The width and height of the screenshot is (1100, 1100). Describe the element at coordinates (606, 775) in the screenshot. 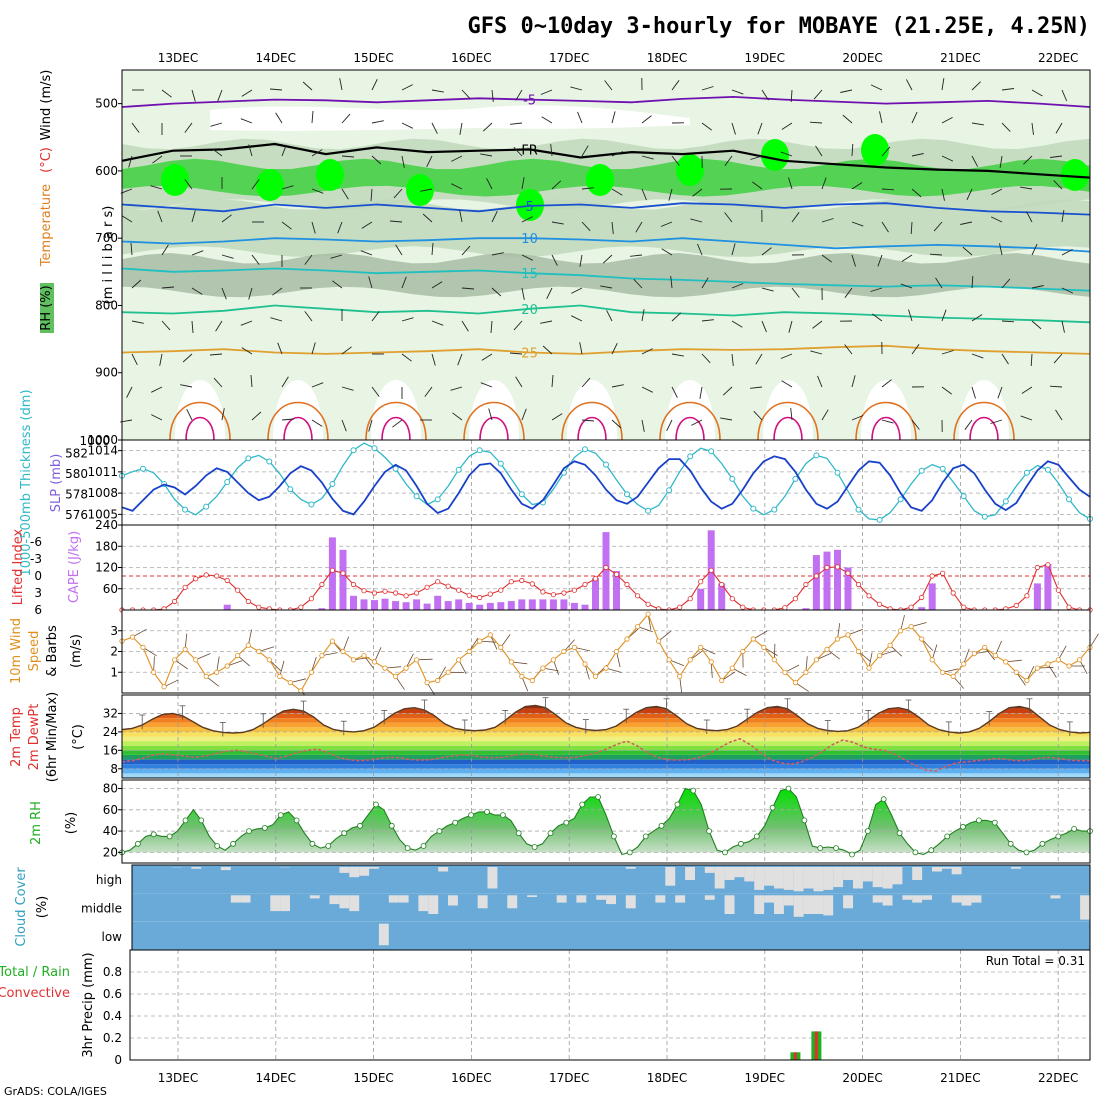

I see `temp-band` at that location.